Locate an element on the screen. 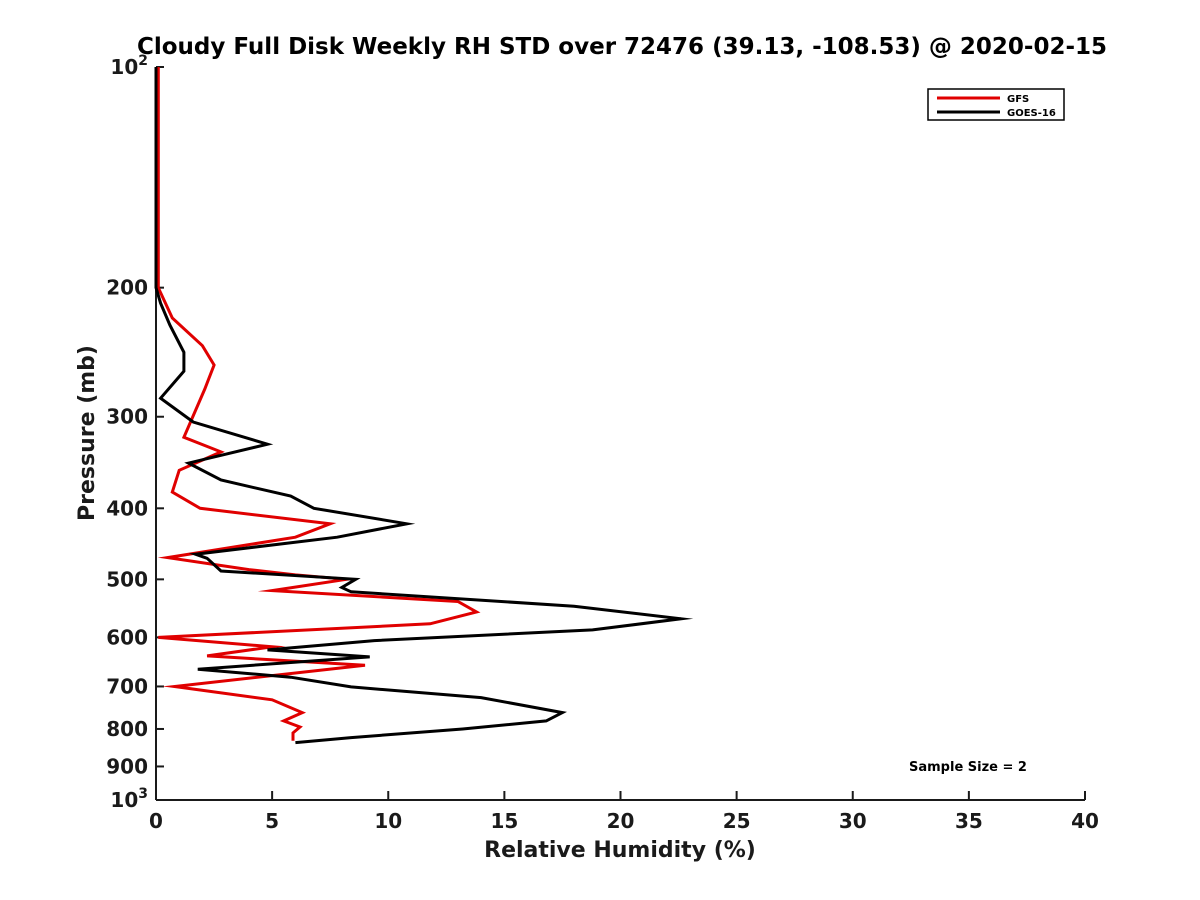 The image size is (1200, 900). x-axis-ticks: 0 5 10 15 20 25 30 35 40 is located at coordinates (624, 812).